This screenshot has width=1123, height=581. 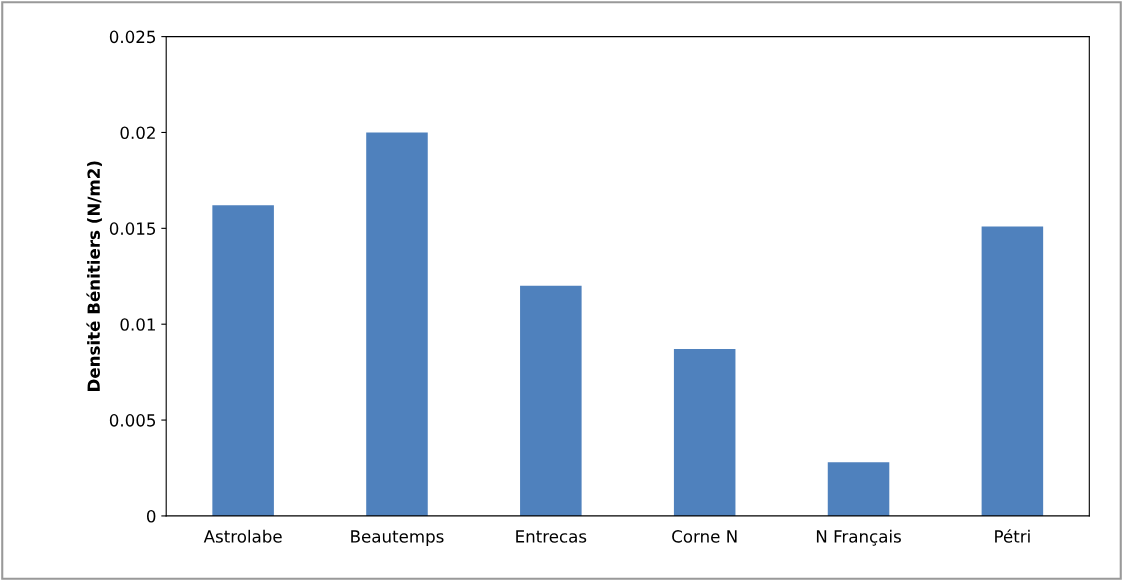 I want to click on y-tick-label: 0, so click(x=151, y=516).